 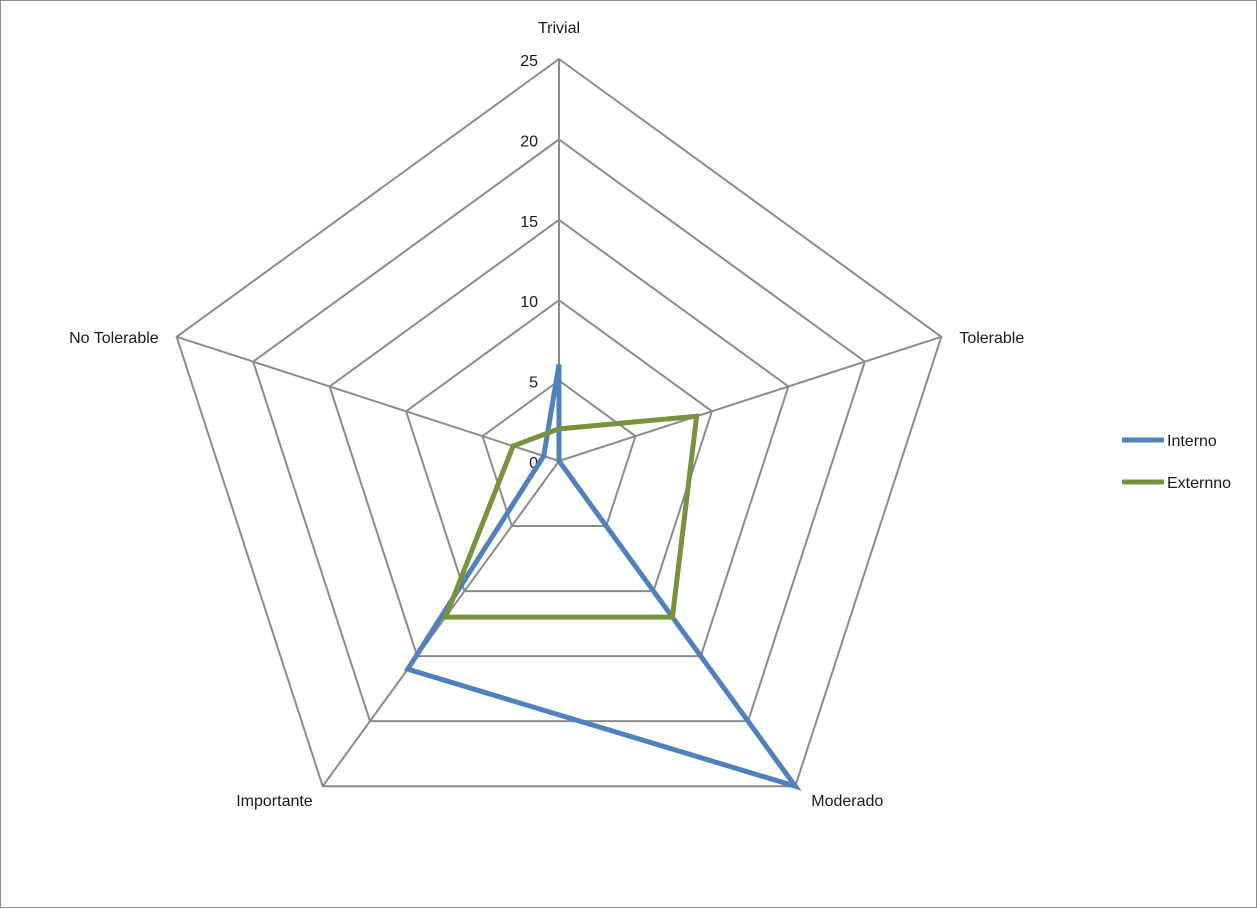 What do you see at coordinates (529, 262) in the screenshot?
I see `radial-tick-labels: 0 5 10 15 20 25` at bounding box center [529, 262].